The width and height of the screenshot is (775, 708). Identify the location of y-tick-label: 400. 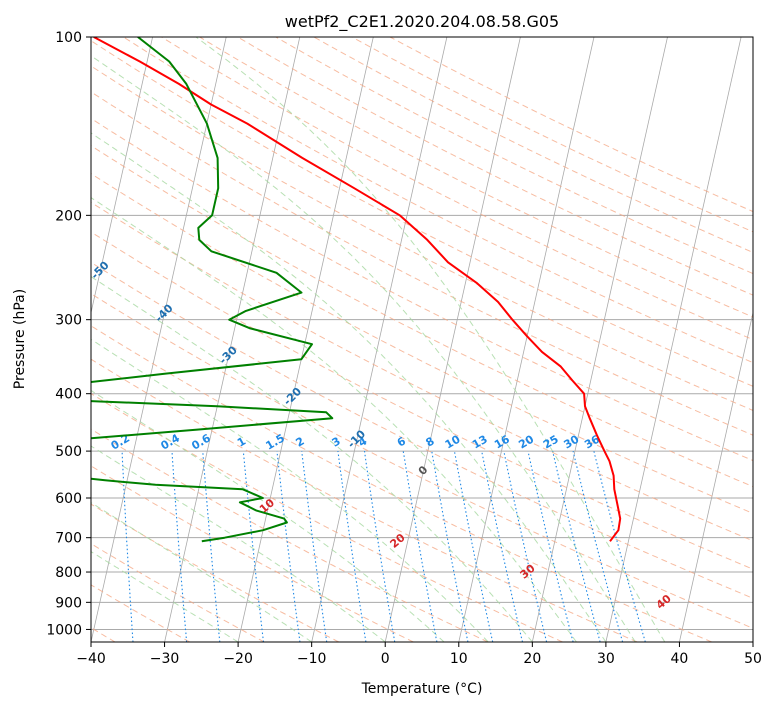
(68, 395).